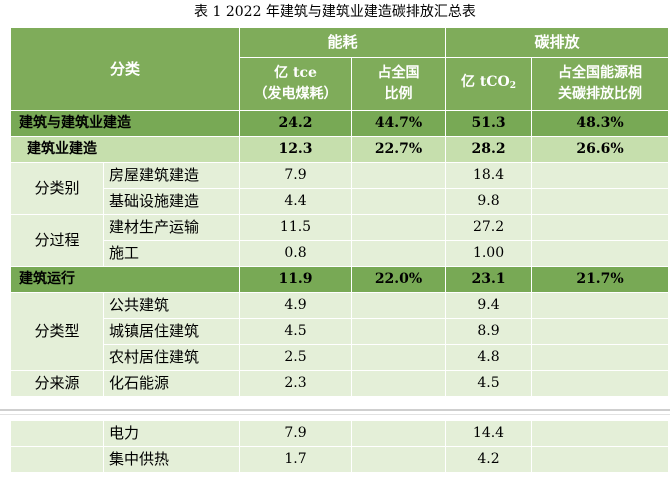 This screenshot has height=481, width=670. Describe the element at coordinates (296, 279) in the screenshot. I see `cell-value: 11.9` at that location.